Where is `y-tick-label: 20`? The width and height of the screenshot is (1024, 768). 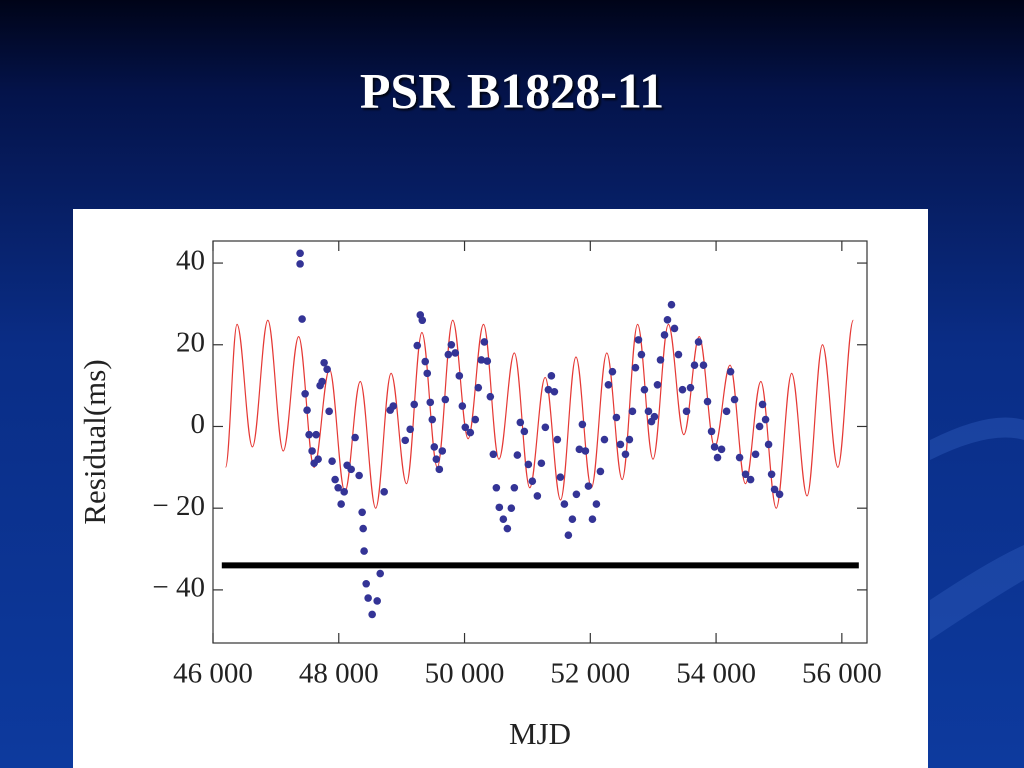
y-tick-label: 20 is located at coordinates (190, 342).